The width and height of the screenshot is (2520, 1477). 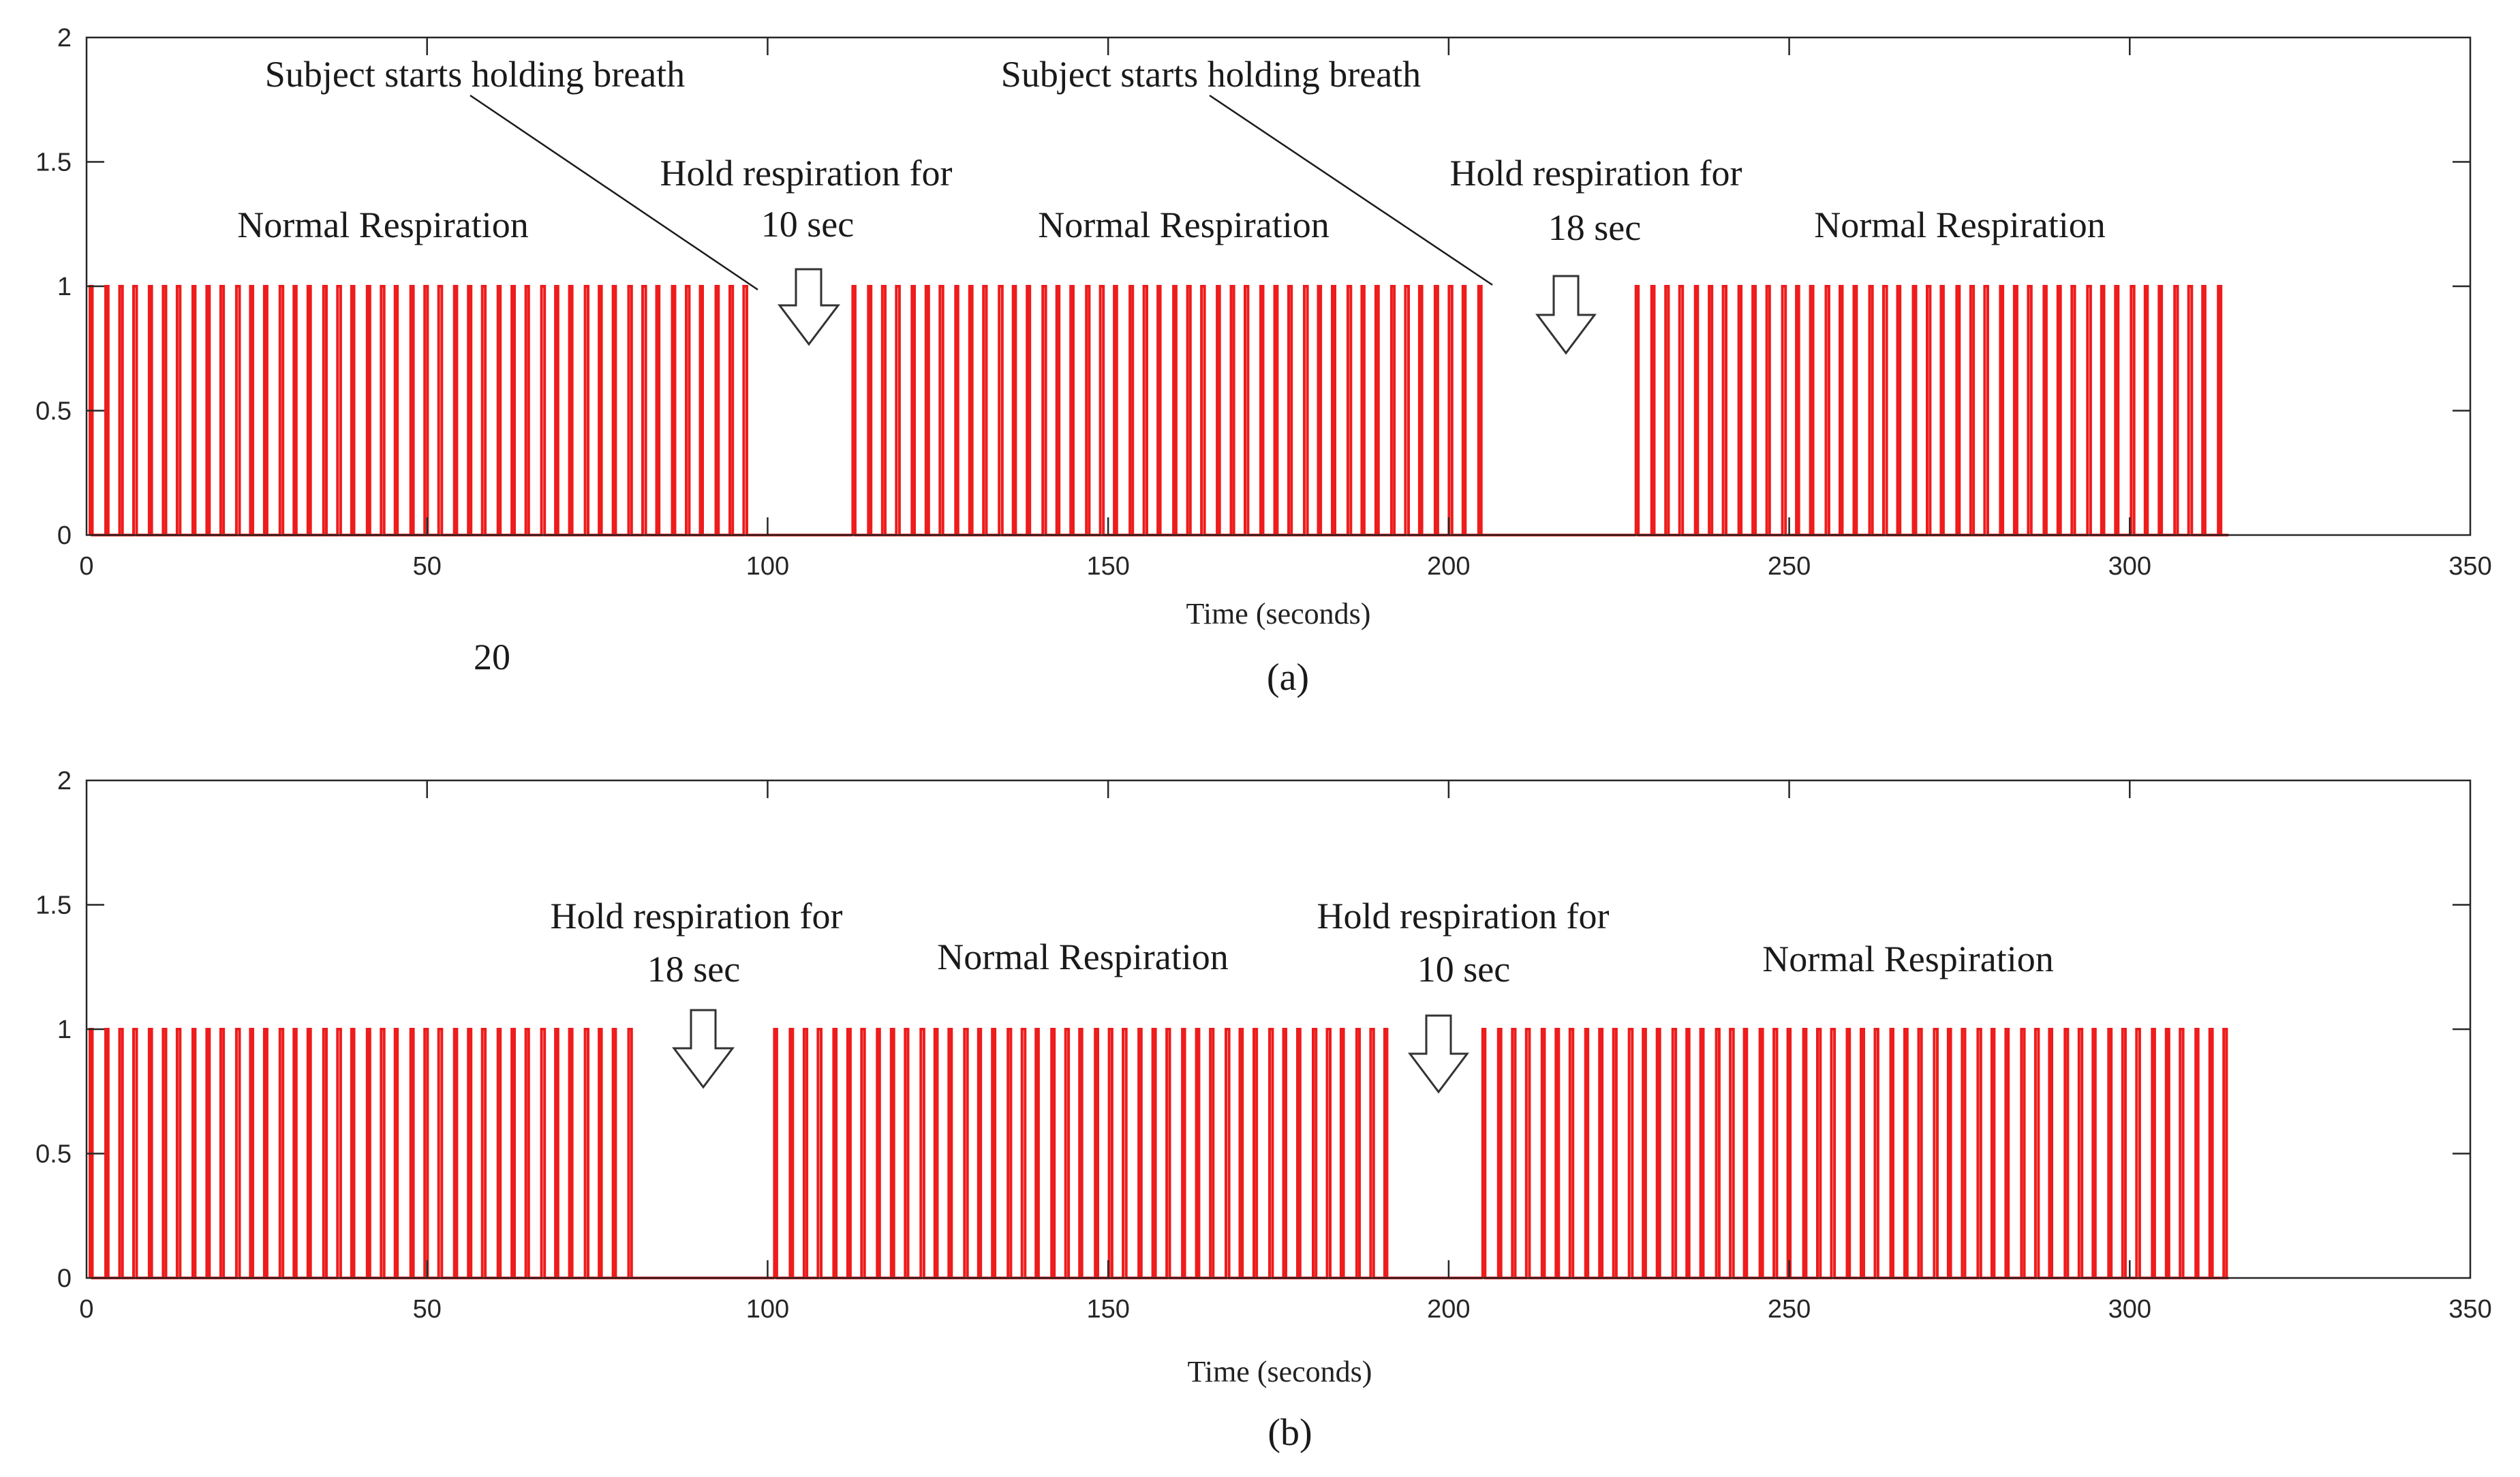 What do you see at coordinates (492, 657) in the screenshot?
I see `panel-a-stray-number: 20` at bounding box center [492, 657].